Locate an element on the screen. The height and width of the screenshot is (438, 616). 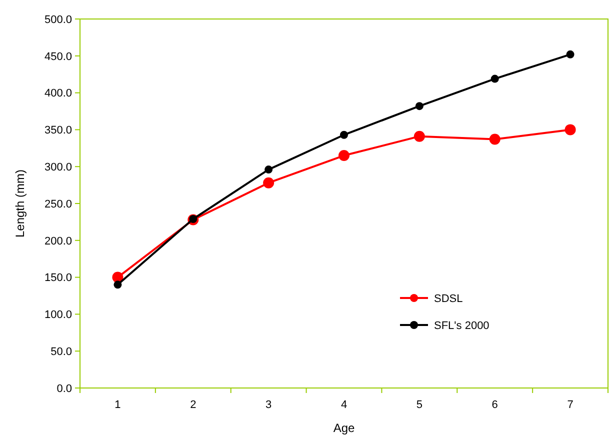
x-tick-label: 4 is located at coordinates (344, 405).